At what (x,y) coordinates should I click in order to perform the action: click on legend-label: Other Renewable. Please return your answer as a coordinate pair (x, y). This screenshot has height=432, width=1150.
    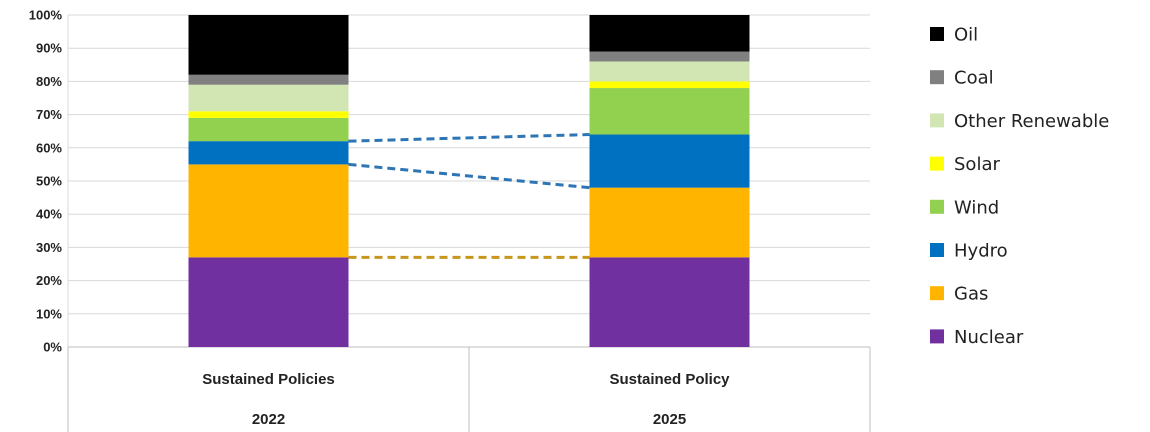
    Looking at the image, I should click on (1031, 121).